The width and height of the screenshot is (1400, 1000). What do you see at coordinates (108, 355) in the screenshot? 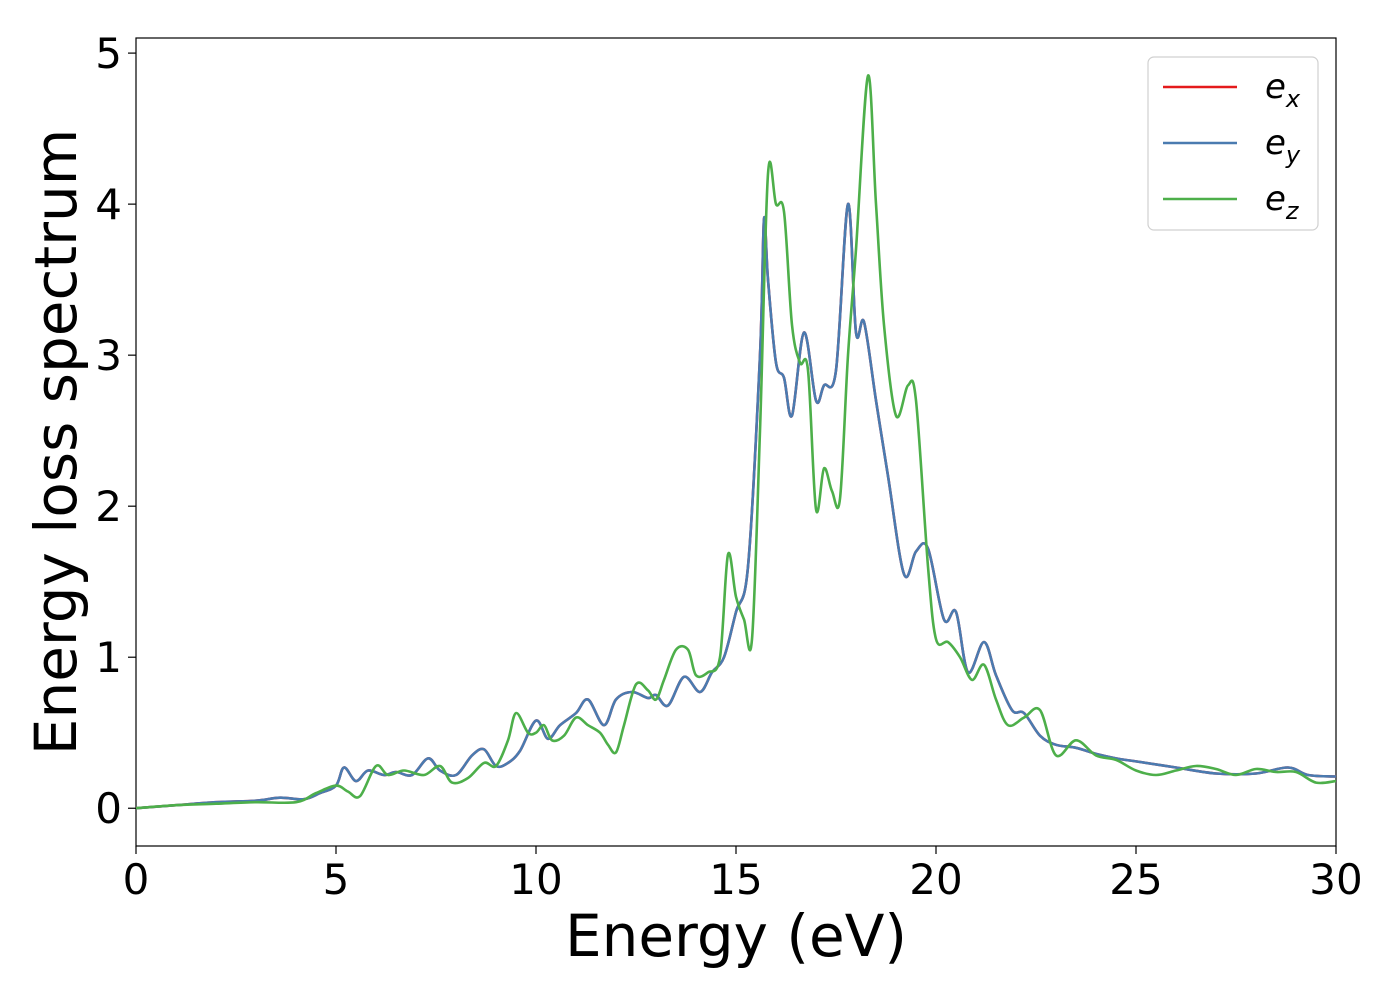
I see `y-tick-label: 3` at bounding box center [108, 355].